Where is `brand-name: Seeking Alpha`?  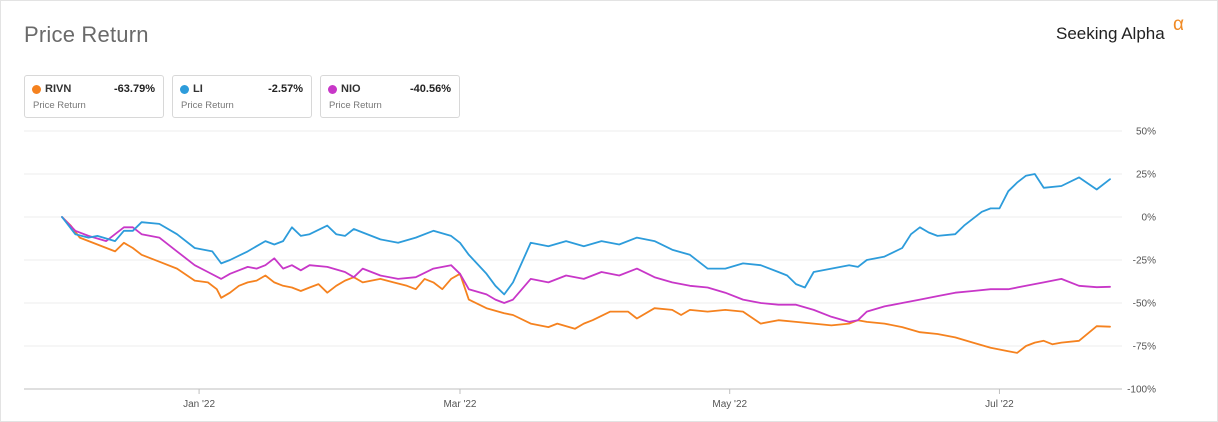 brand-name: Seeking Alpha is located at coordinates (1110, 33).